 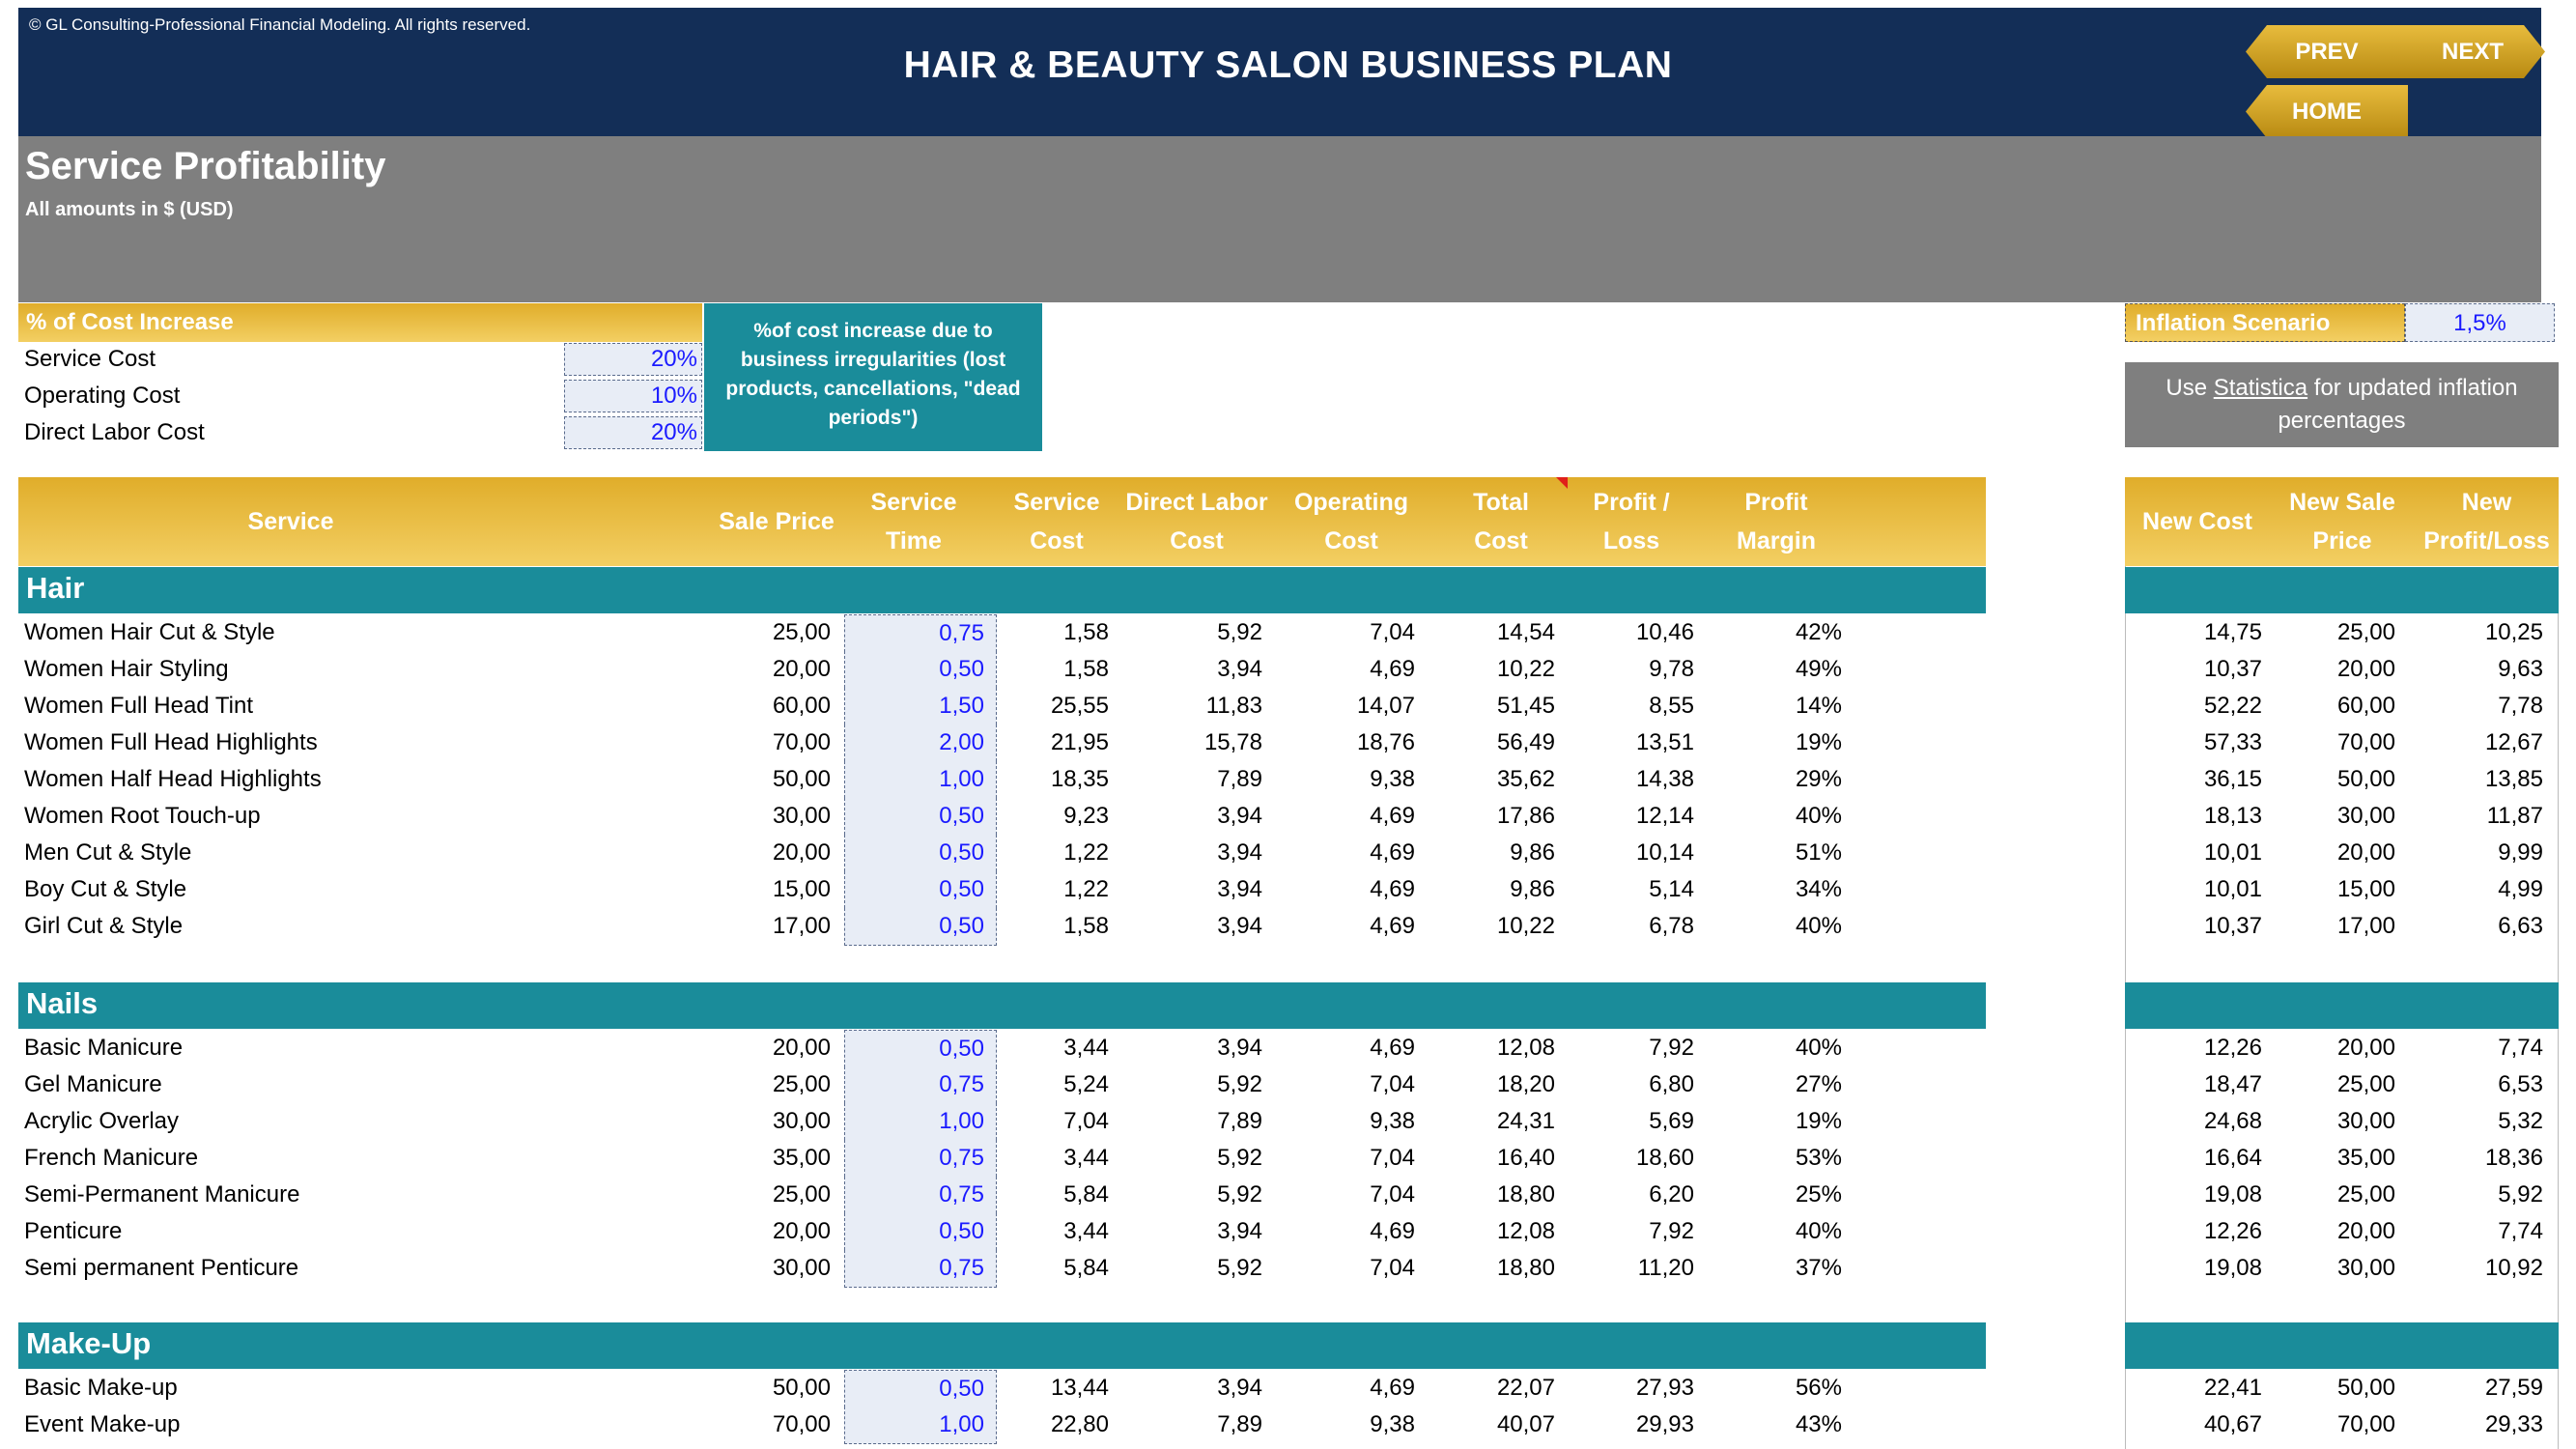 What do you see at coordinates (2260, 388) in the screenshot?
I see `statistica-link: Statistica` at bounding box center [2260, 388].